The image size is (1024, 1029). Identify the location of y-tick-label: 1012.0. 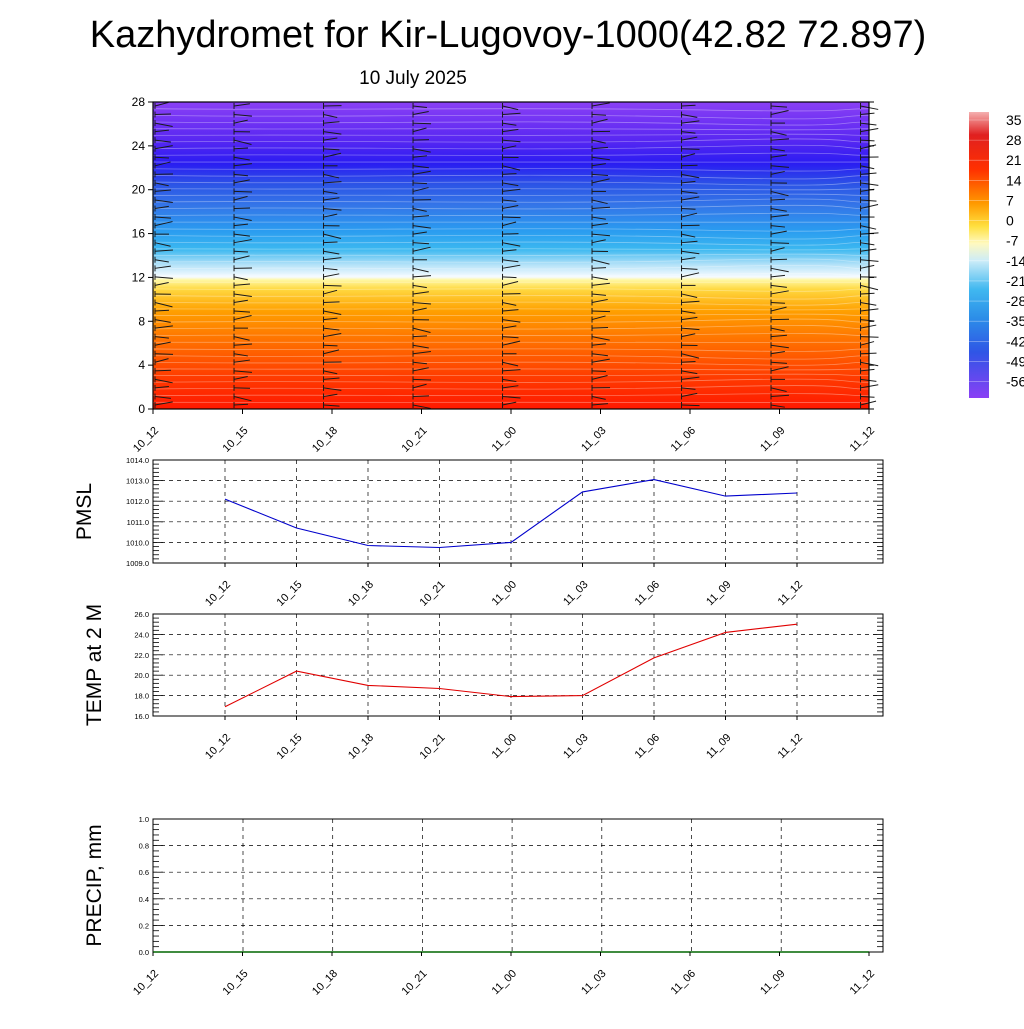
(137, 501).